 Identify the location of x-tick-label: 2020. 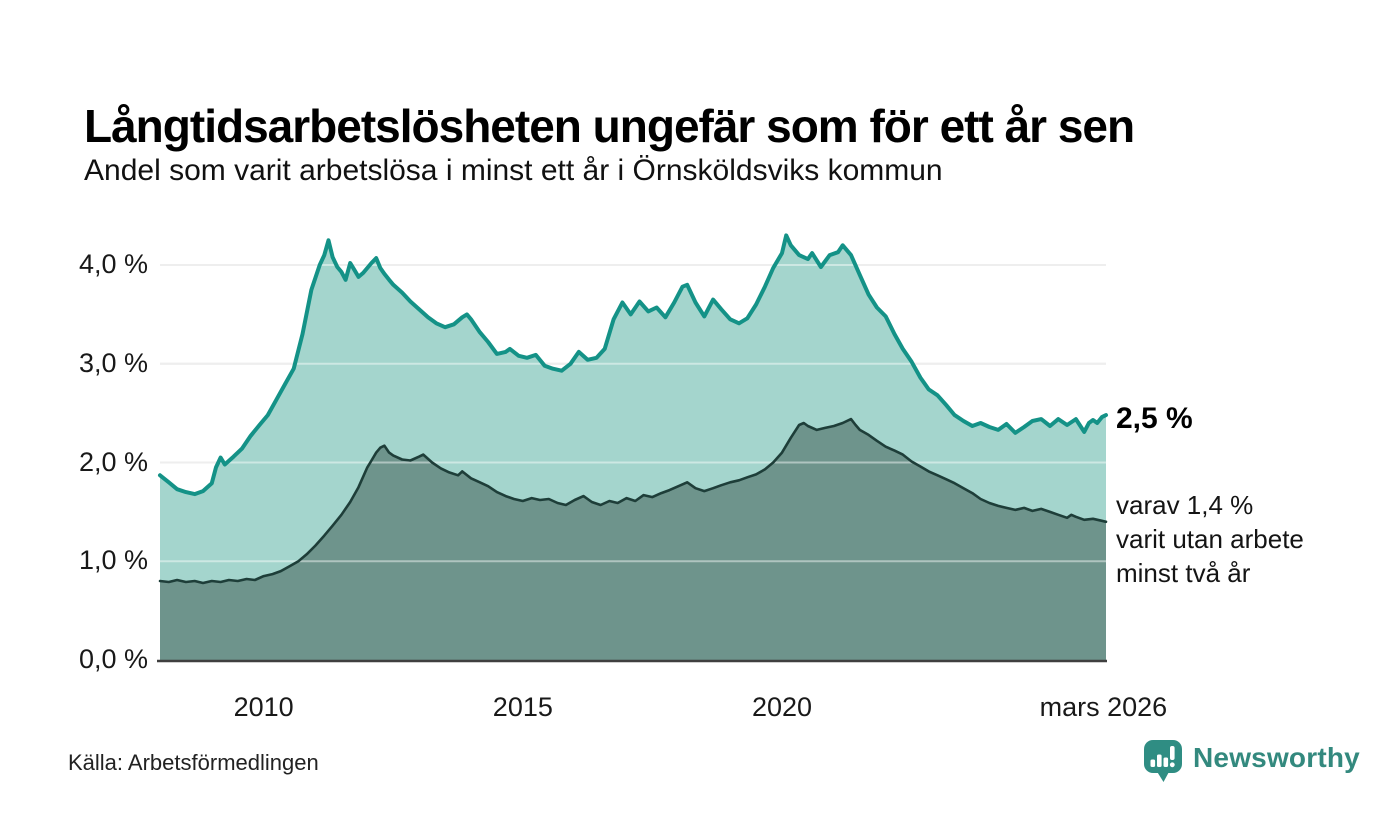
(782, 707).